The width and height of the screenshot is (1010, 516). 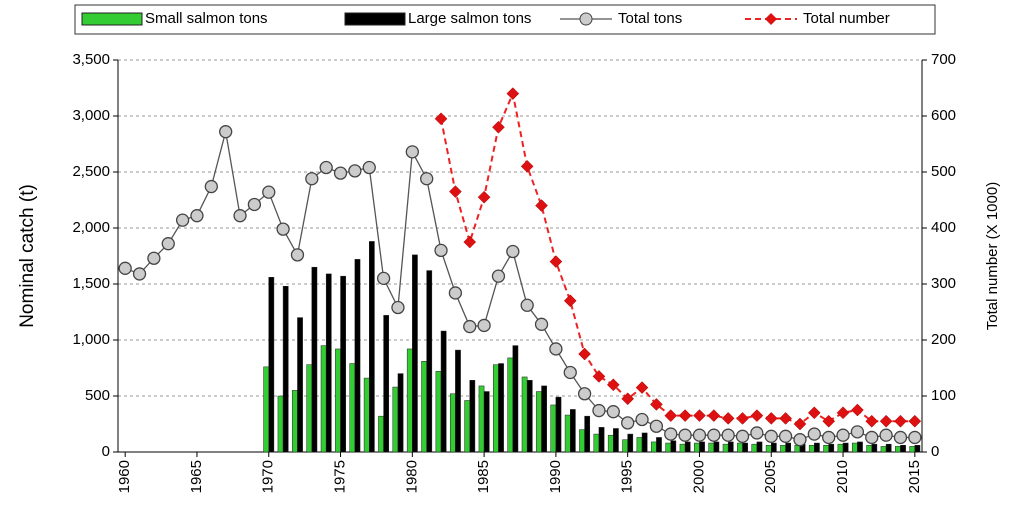 I want to click on x-tick-label: 1980, so click(x=411, y=476).